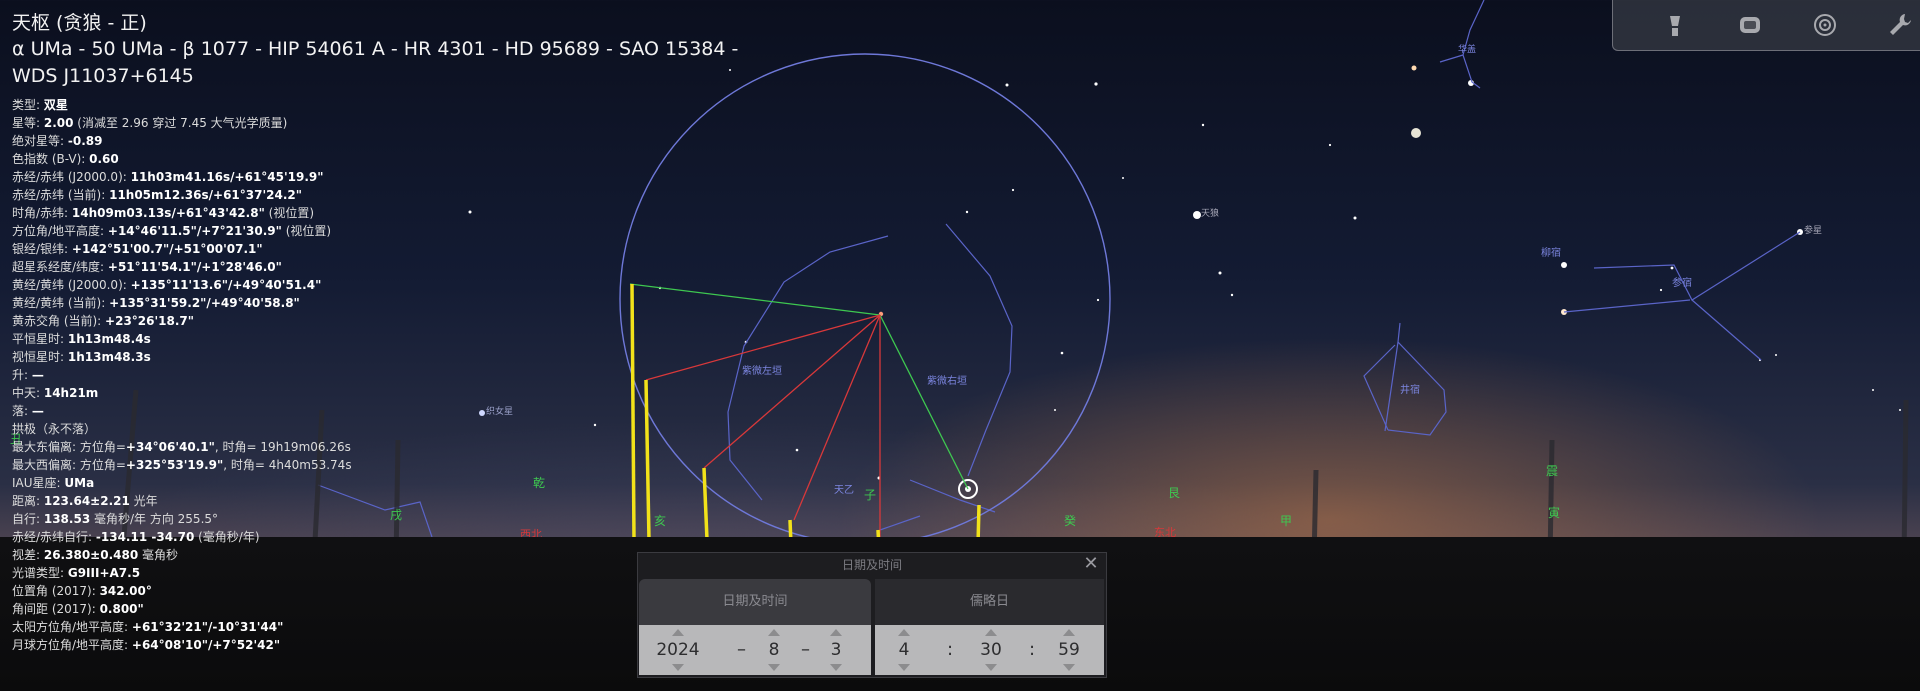  What do you see at coordinates (61, 303) in the screenshot?
I see `info-line-label: 黄经/黄纬 (当前):` at bounding box center [61, 303].